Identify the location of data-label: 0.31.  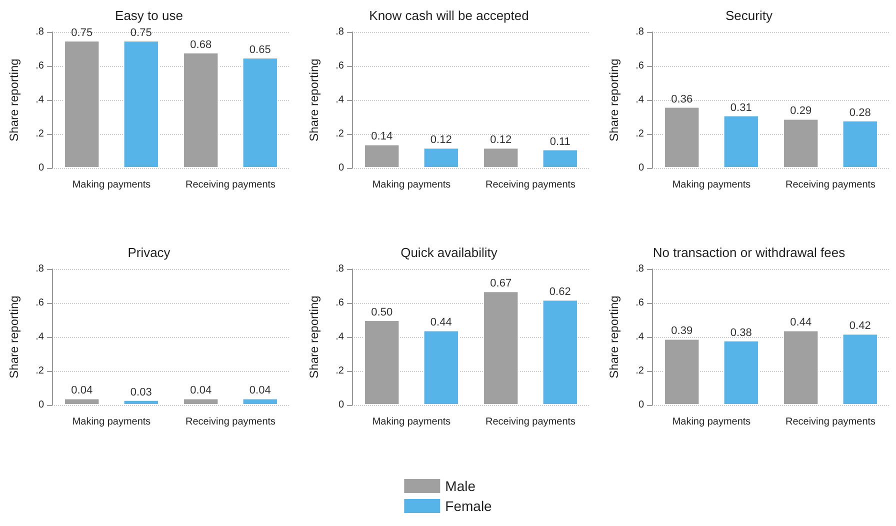
(741, 108).